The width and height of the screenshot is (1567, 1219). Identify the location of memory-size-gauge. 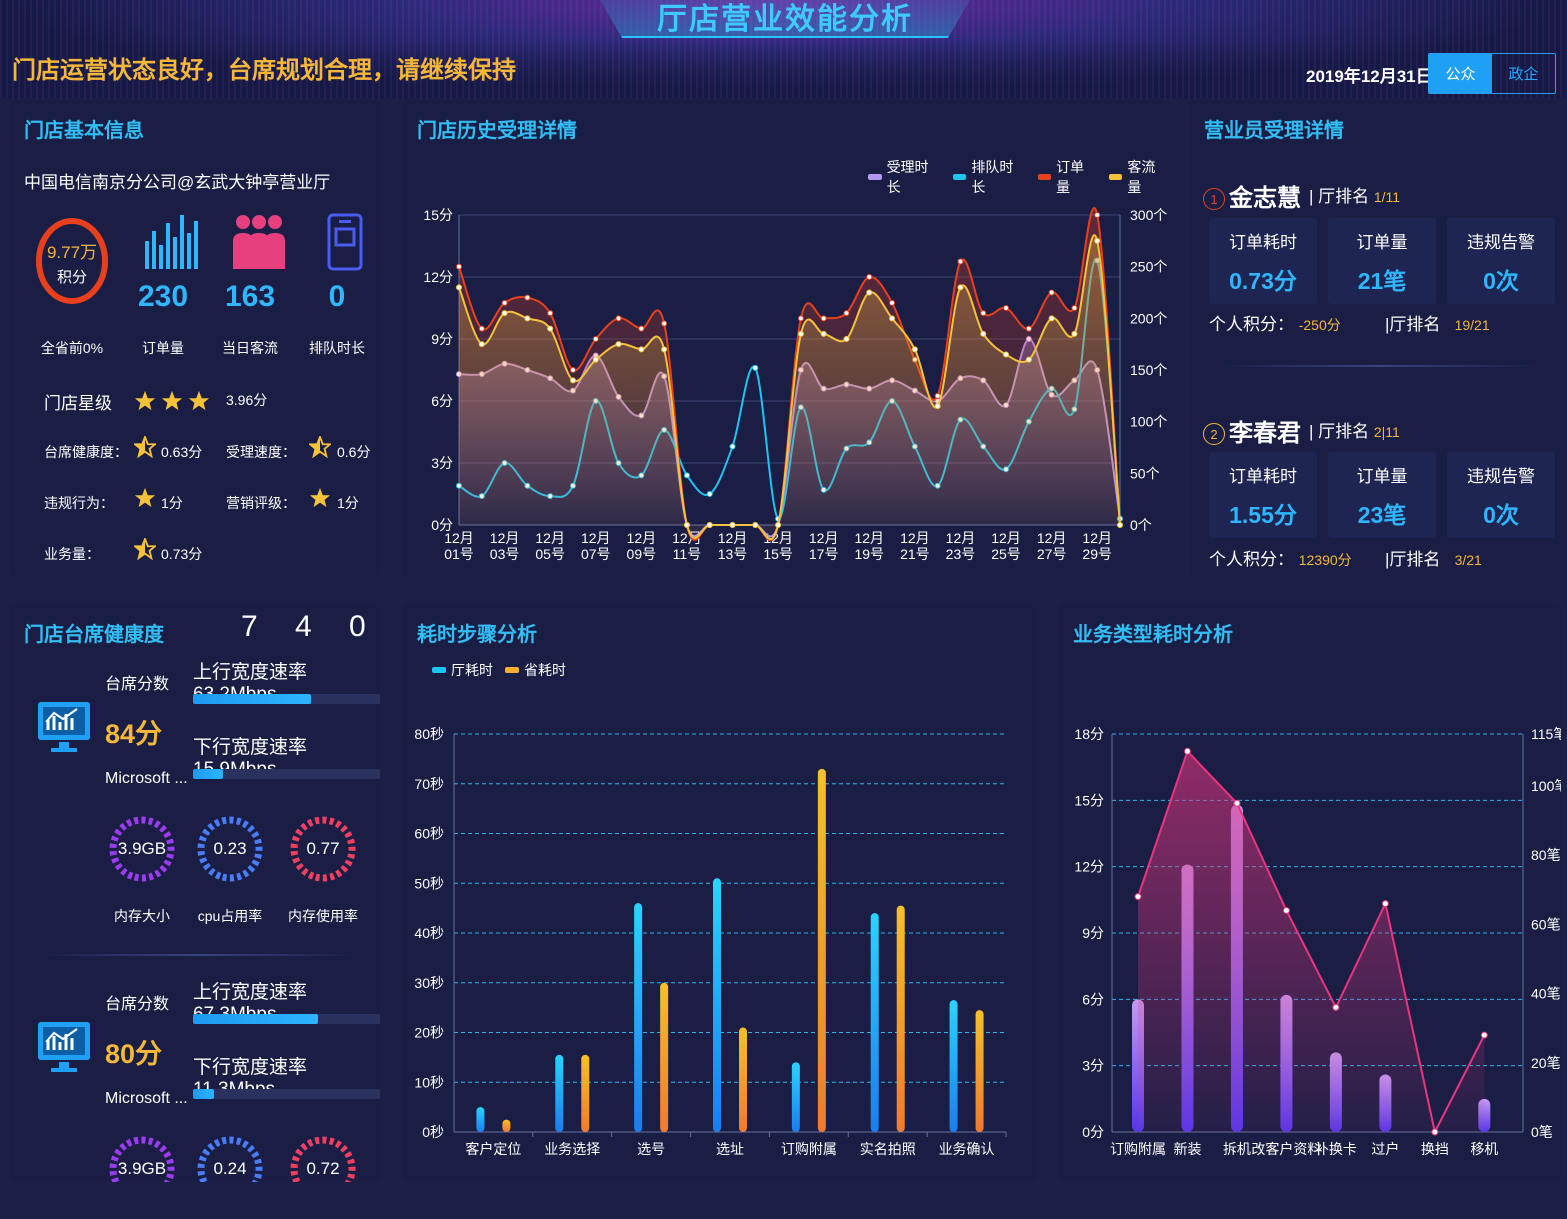
(142, 849).